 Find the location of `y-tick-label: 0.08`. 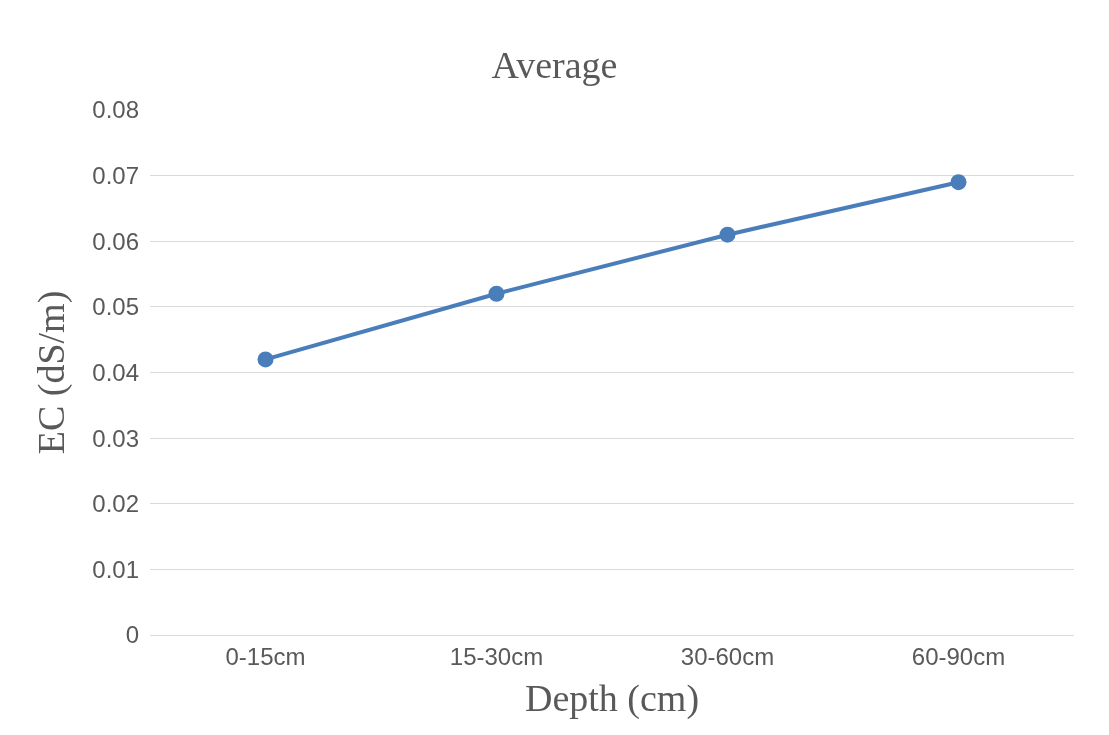

y-tick-label: 0.08 is located at coordinates (115, 110).